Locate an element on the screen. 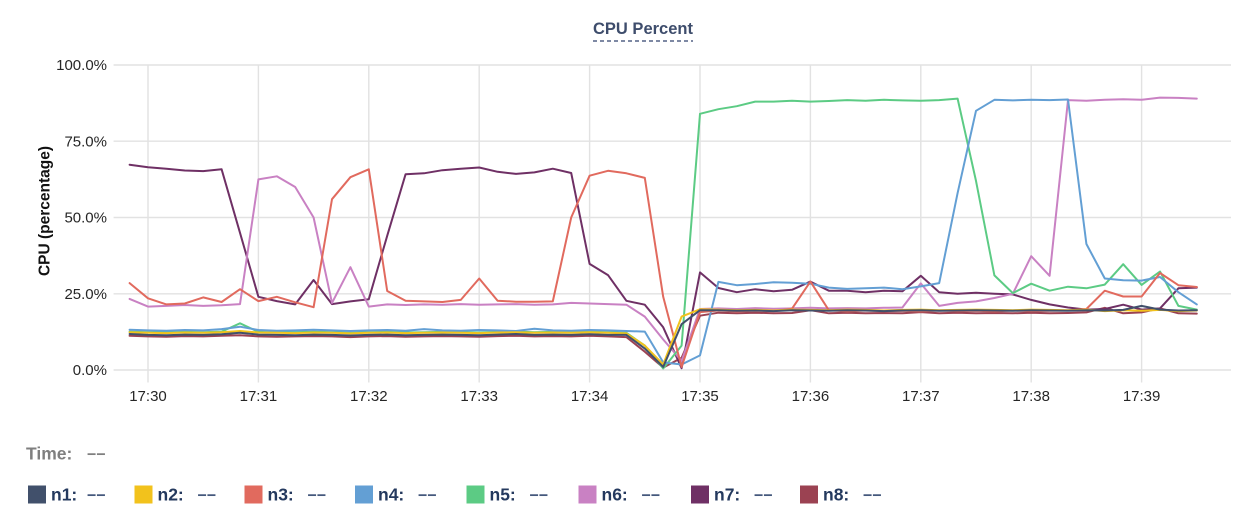  svg-text: n6: is located at coordinates (615, 495).